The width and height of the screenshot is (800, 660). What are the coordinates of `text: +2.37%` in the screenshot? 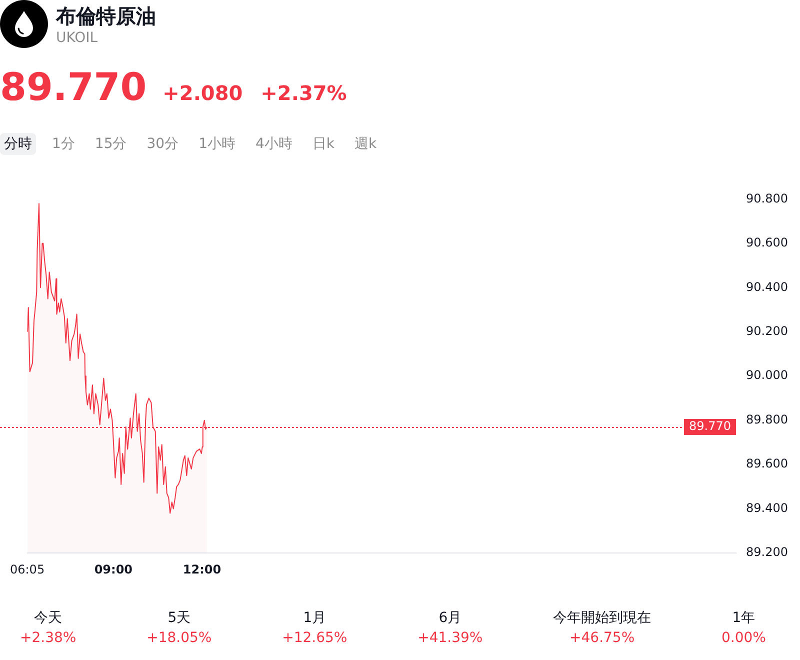 It's located at (303, 93).